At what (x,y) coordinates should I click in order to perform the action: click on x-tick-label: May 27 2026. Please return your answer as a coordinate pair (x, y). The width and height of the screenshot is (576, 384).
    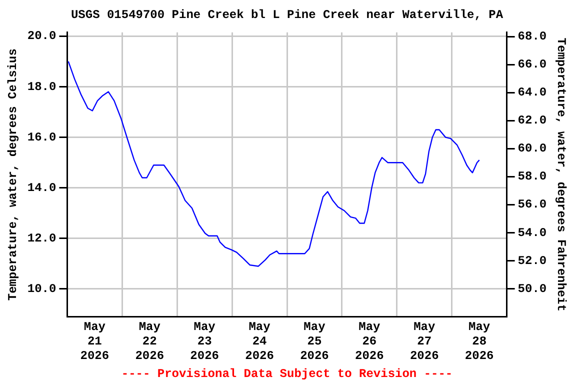
    Looking at the image, I should click on (424, 341).